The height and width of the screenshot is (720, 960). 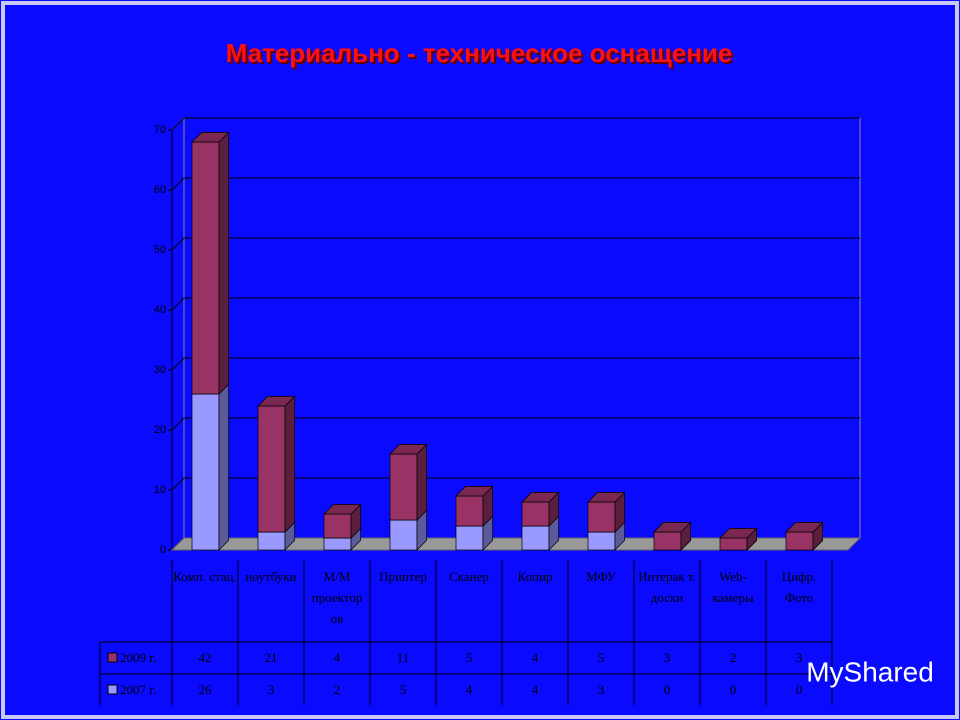 What do you see at coordinates (160, 490) in the screenshot?
I see `y-tick-label: 10` at bounding box center [160, 490].